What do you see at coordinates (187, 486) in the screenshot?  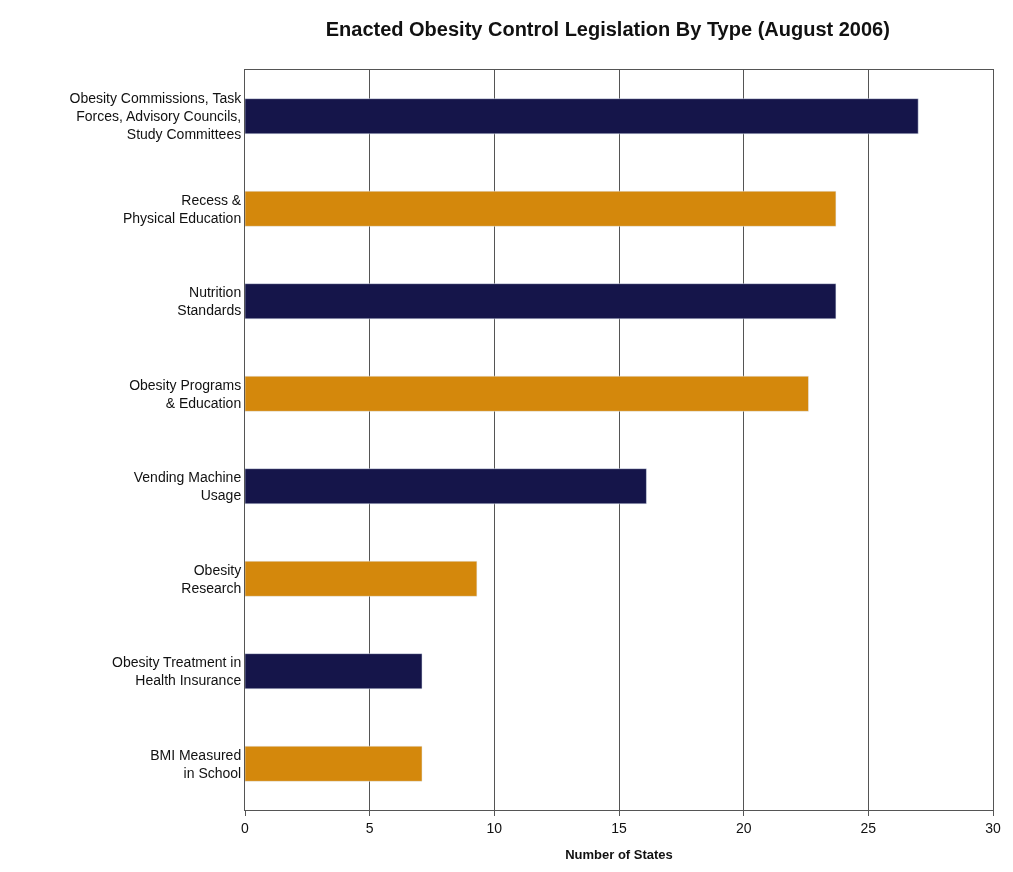 I see `y-tick-label: Vending Machine Usage` at bounding box center [187, 486].